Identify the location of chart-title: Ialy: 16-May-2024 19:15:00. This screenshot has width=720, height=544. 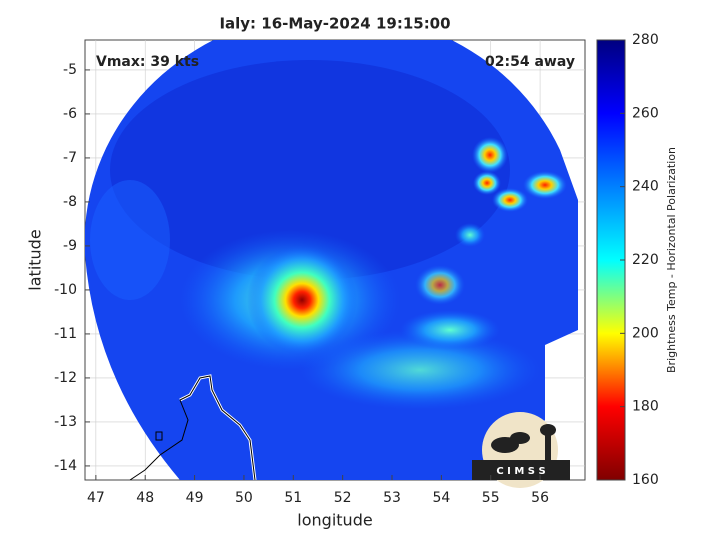
(334, 24).